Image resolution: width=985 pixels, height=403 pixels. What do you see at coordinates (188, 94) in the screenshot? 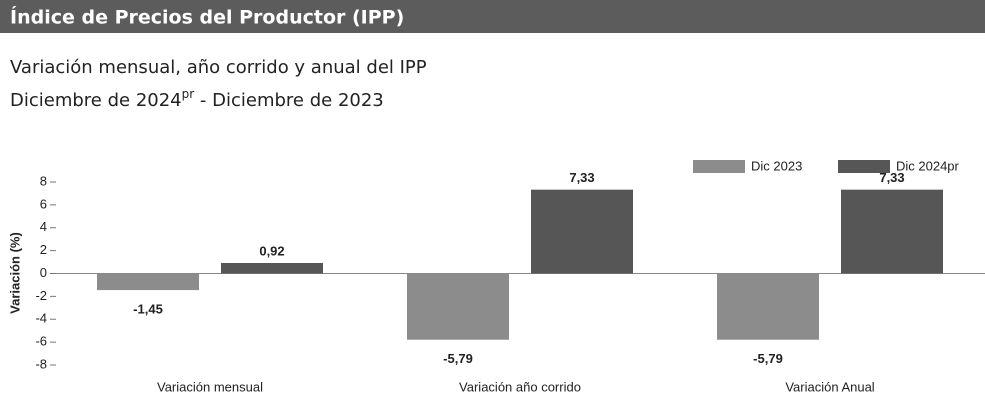
I see `subtitle-sup: pr` at bounding box center [188, 94].